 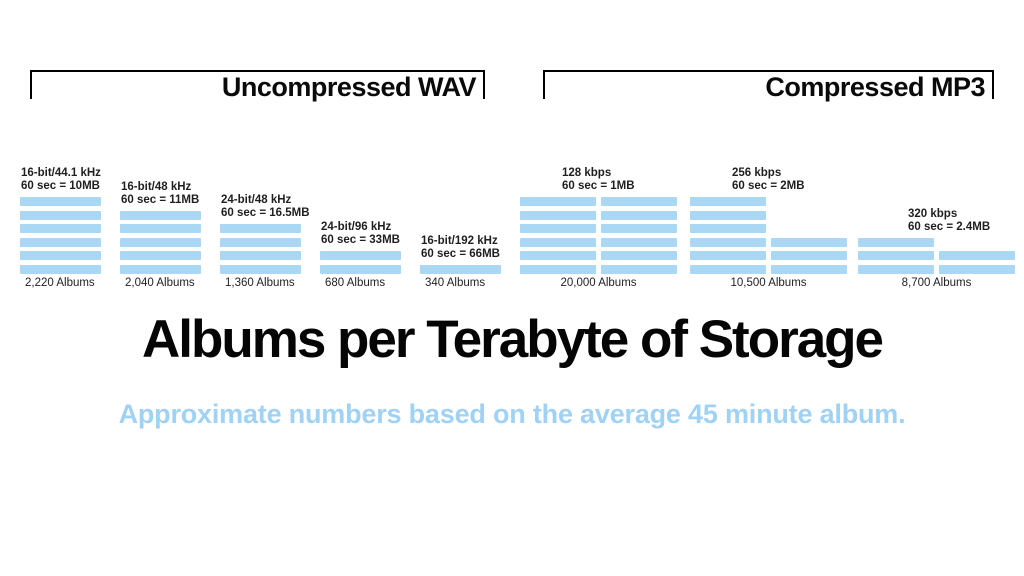 I want to click on format-name: 320 kbps, so click(x=933, y=214).